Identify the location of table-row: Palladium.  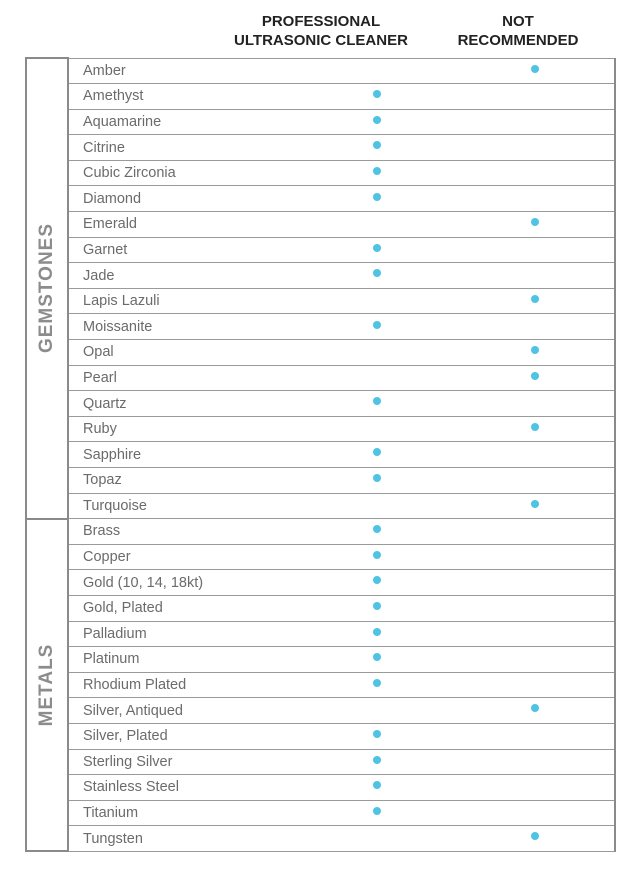
(321, 634).